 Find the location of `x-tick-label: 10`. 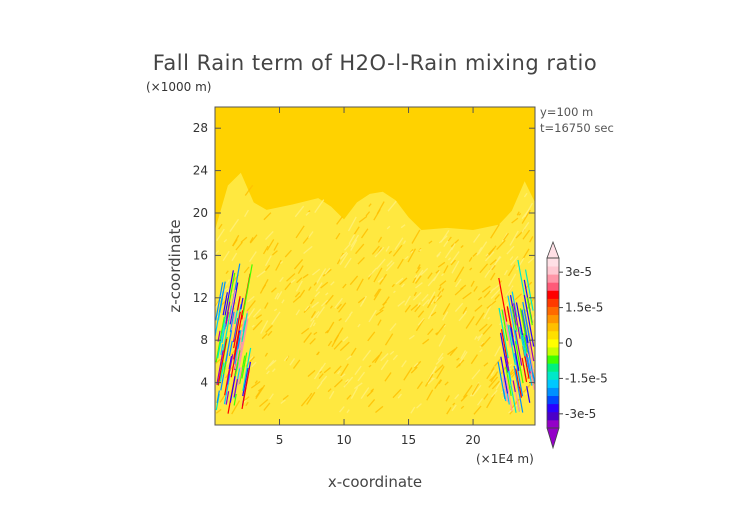

x-tick-label: 10 is located at coordinates (343, 440).